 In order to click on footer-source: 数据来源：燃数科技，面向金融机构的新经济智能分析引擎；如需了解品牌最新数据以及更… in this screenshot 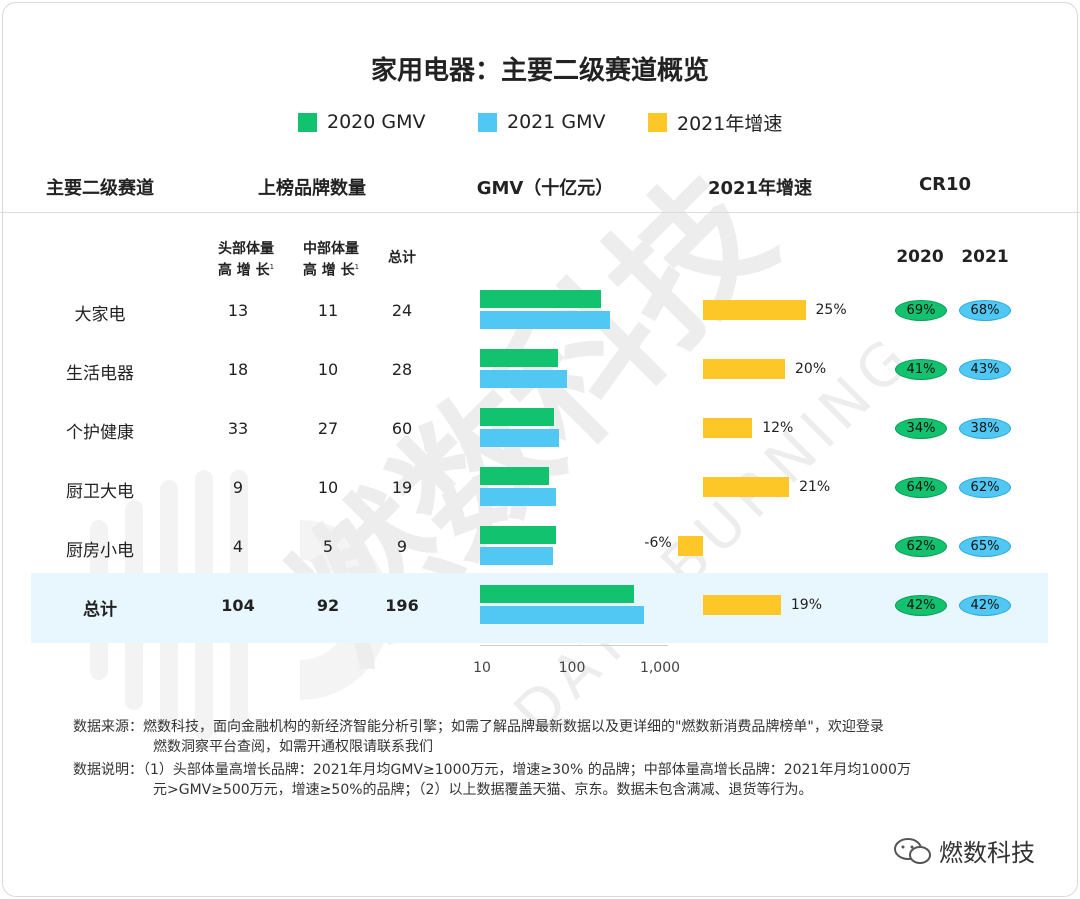, I will do `click(478, 737)`.